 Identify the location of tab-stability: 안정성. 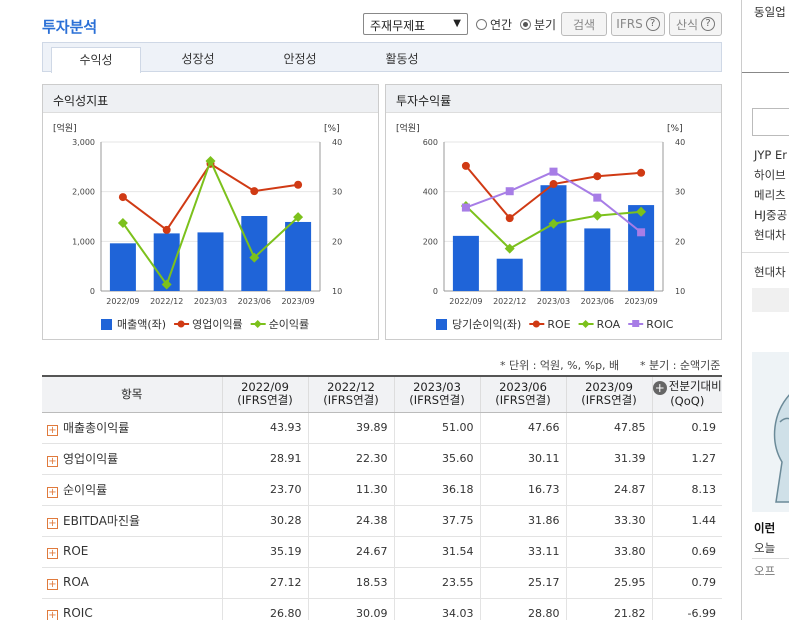
(300, 59).